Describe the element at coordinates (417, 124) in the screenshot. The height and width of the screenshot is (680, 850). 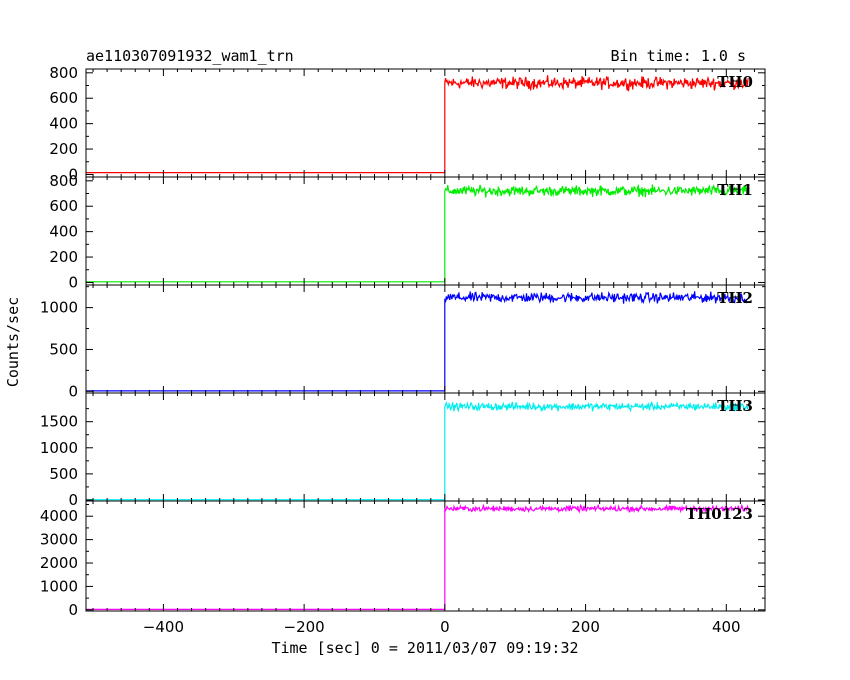
I see `series-line-th0` at that location.